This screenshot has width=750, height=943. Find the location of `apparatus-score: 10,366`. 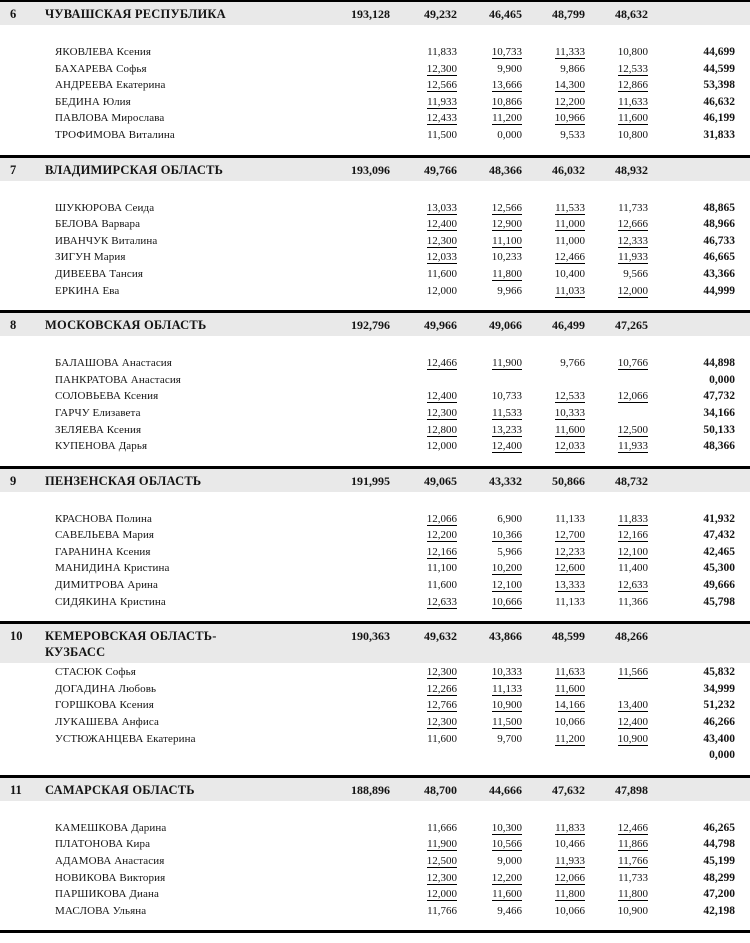

apparatus-score: 10,366 is located at coordinates (506, 536).